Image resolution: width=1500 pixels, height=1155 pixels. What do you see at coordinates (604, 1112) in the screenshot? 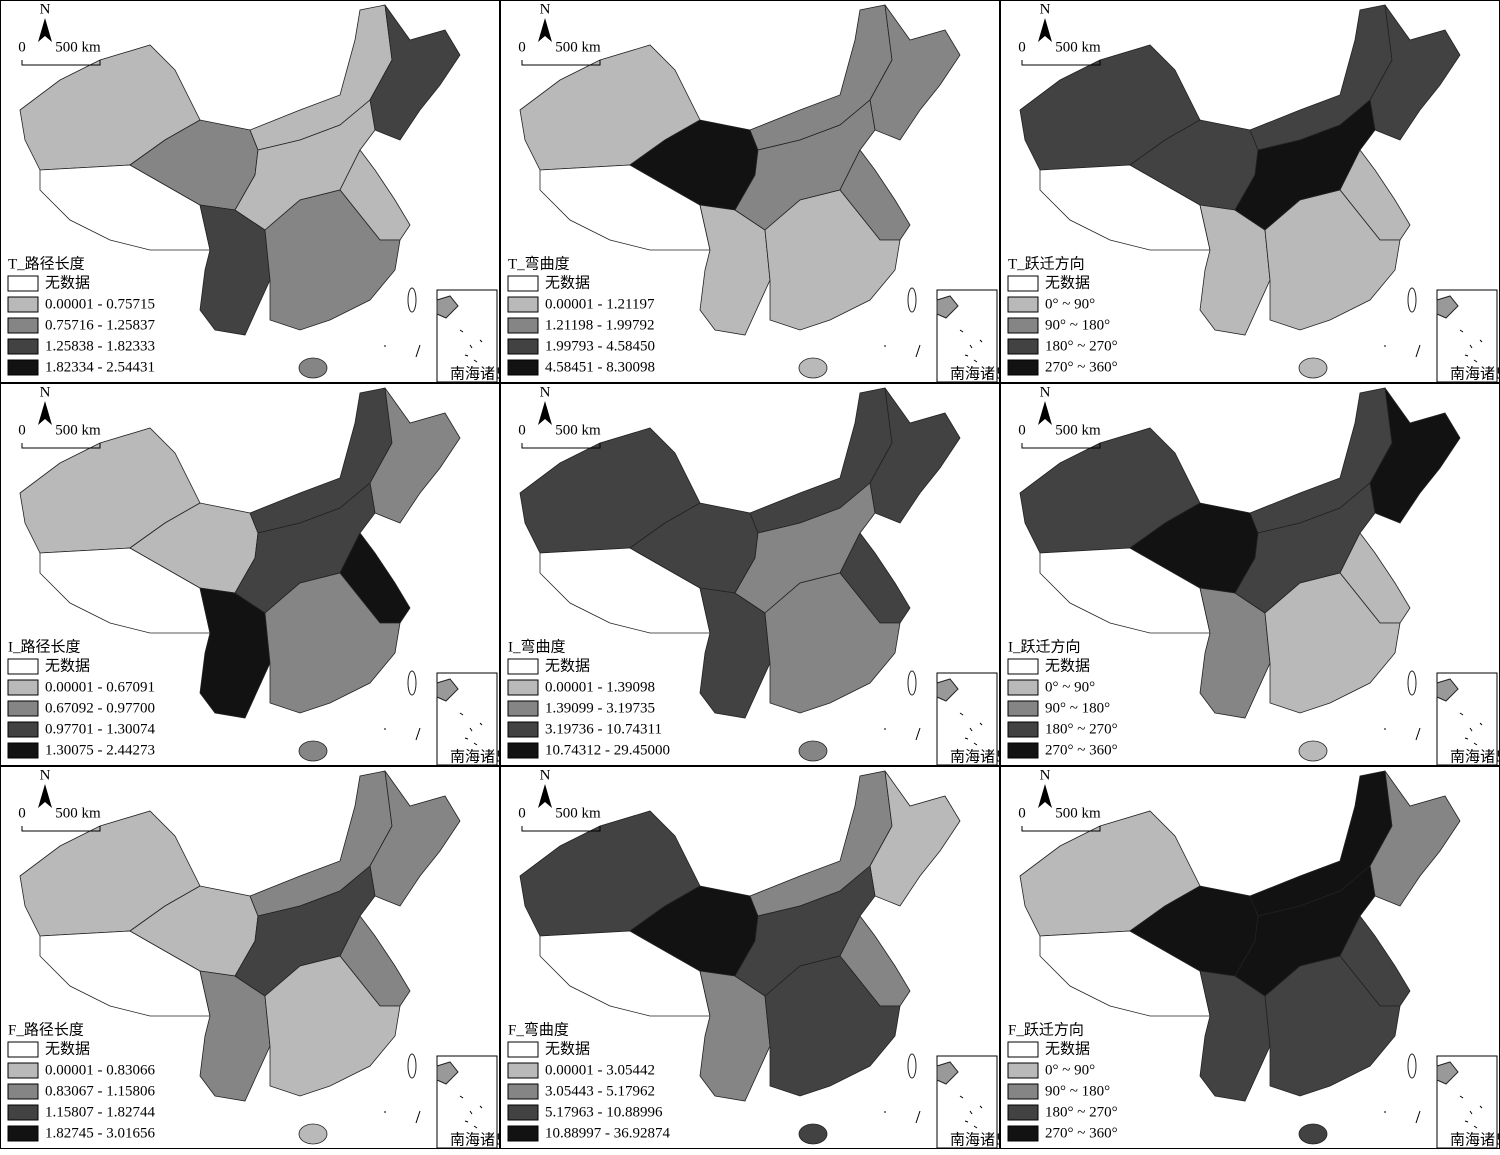
I see `legend-label: 5.17963 - 10.88996` at bounding box center [604, 1112].